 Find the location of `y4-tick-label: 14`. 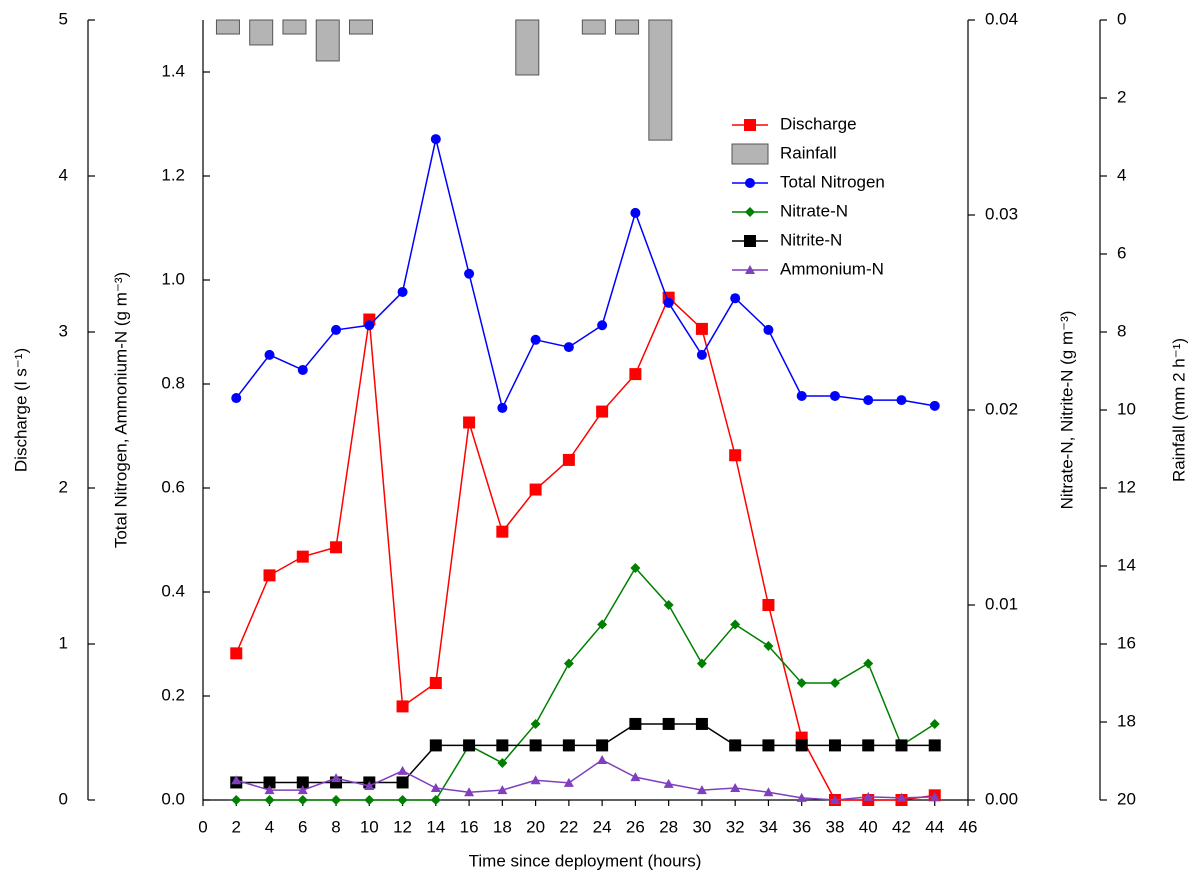

y4-tick-label: 14 is located at coordinates (1126, 564).